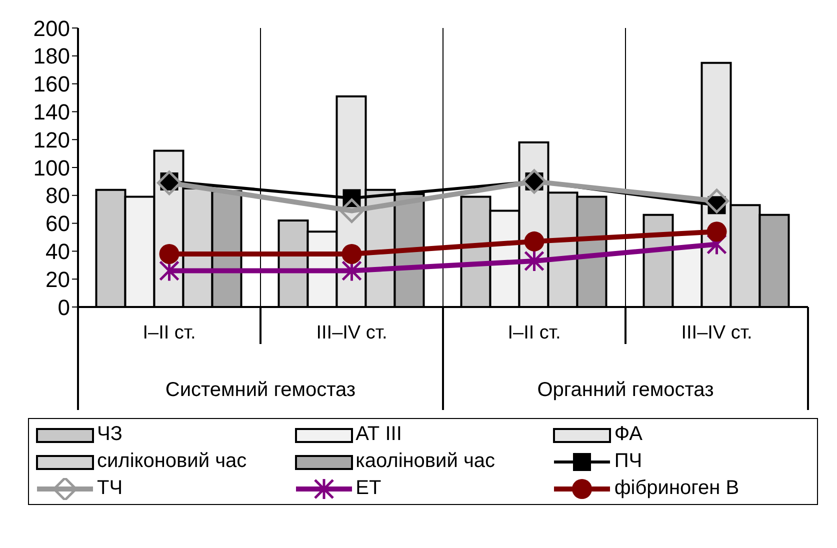 The width and height of the screenshot is (837, 548). I want to click on y-tick-label: 160, so click(51, 84).